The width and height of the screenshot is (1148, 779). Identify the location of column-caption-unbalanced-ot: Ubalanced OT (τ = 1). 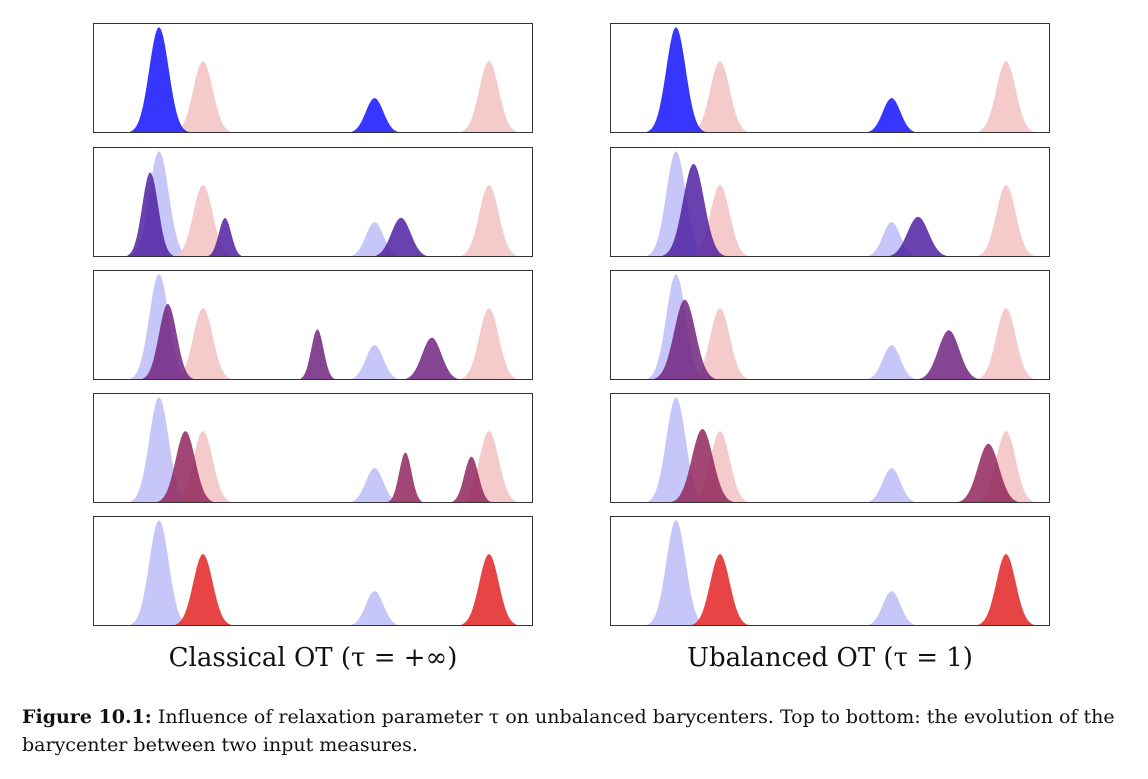
(830, 658).